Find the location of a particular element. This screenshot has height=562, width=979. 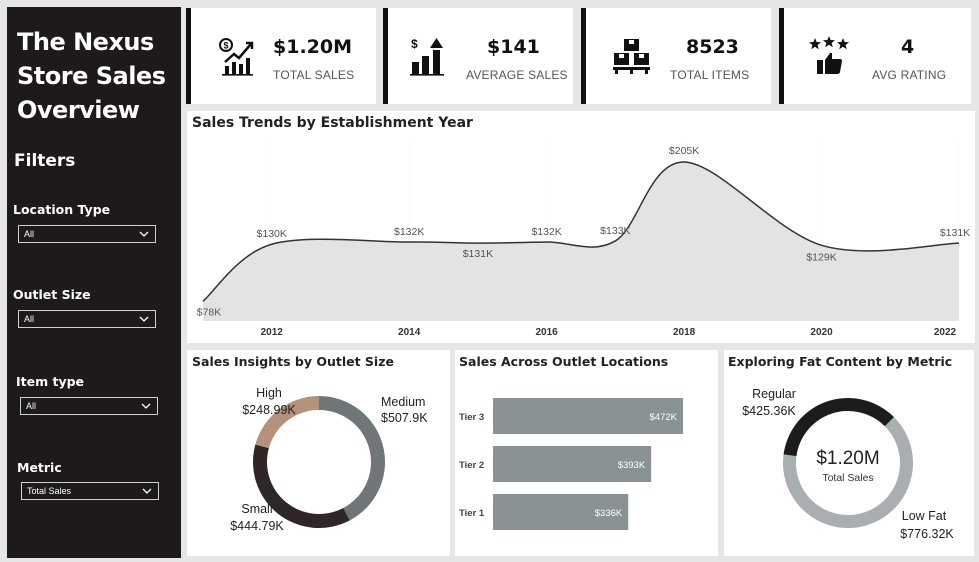

trend-x-tick: 2020 is located at coordinates (821, 332).